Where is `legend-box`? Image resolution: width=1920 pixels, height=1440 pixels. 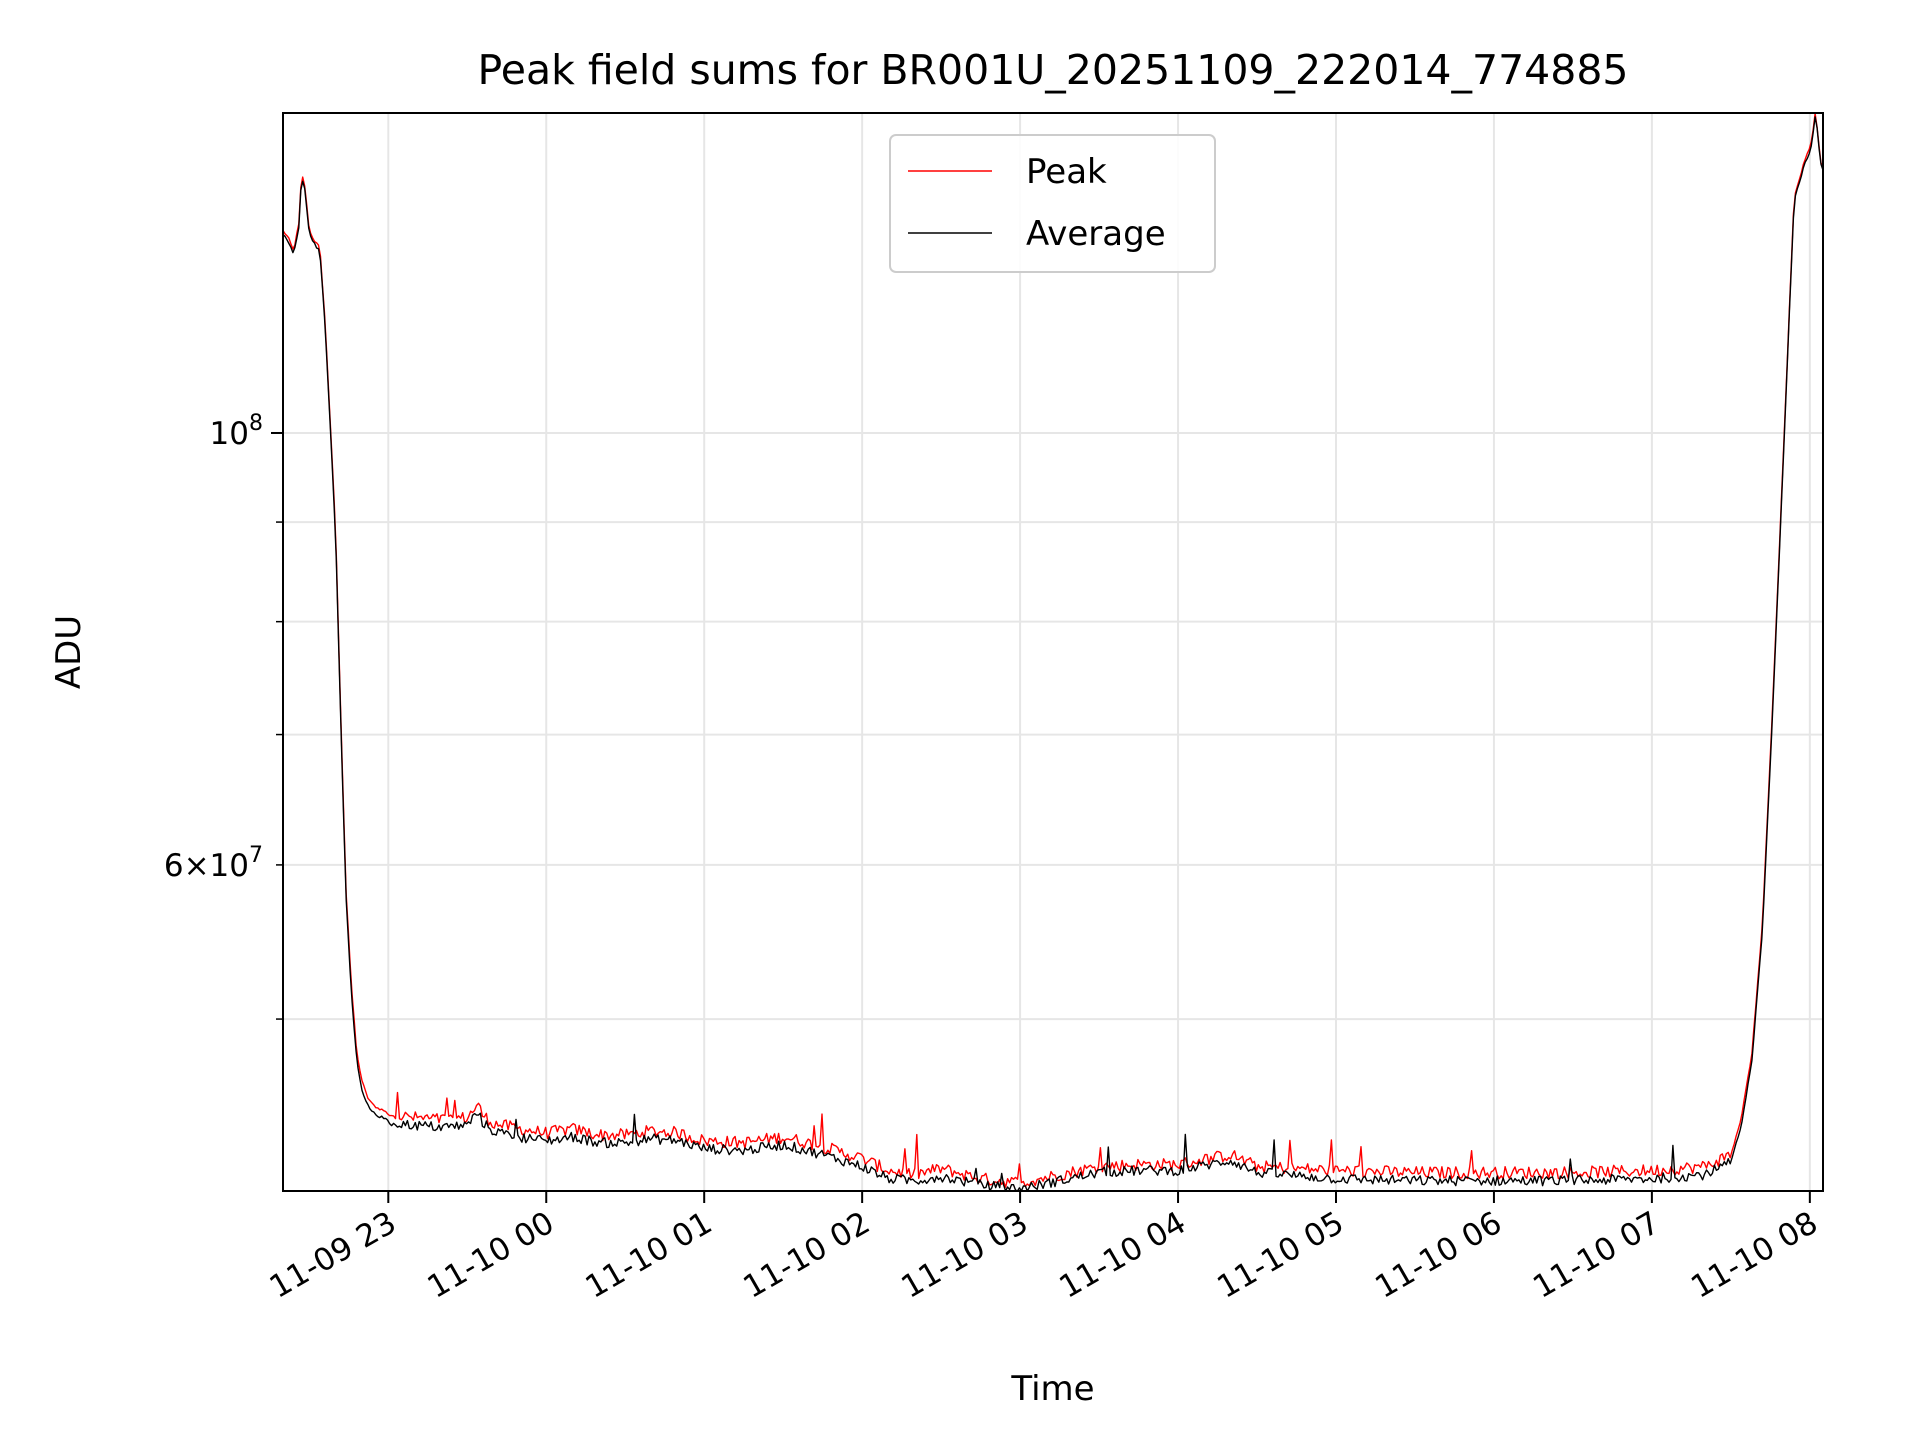
legend-box is located at coordinates (1052, 203).